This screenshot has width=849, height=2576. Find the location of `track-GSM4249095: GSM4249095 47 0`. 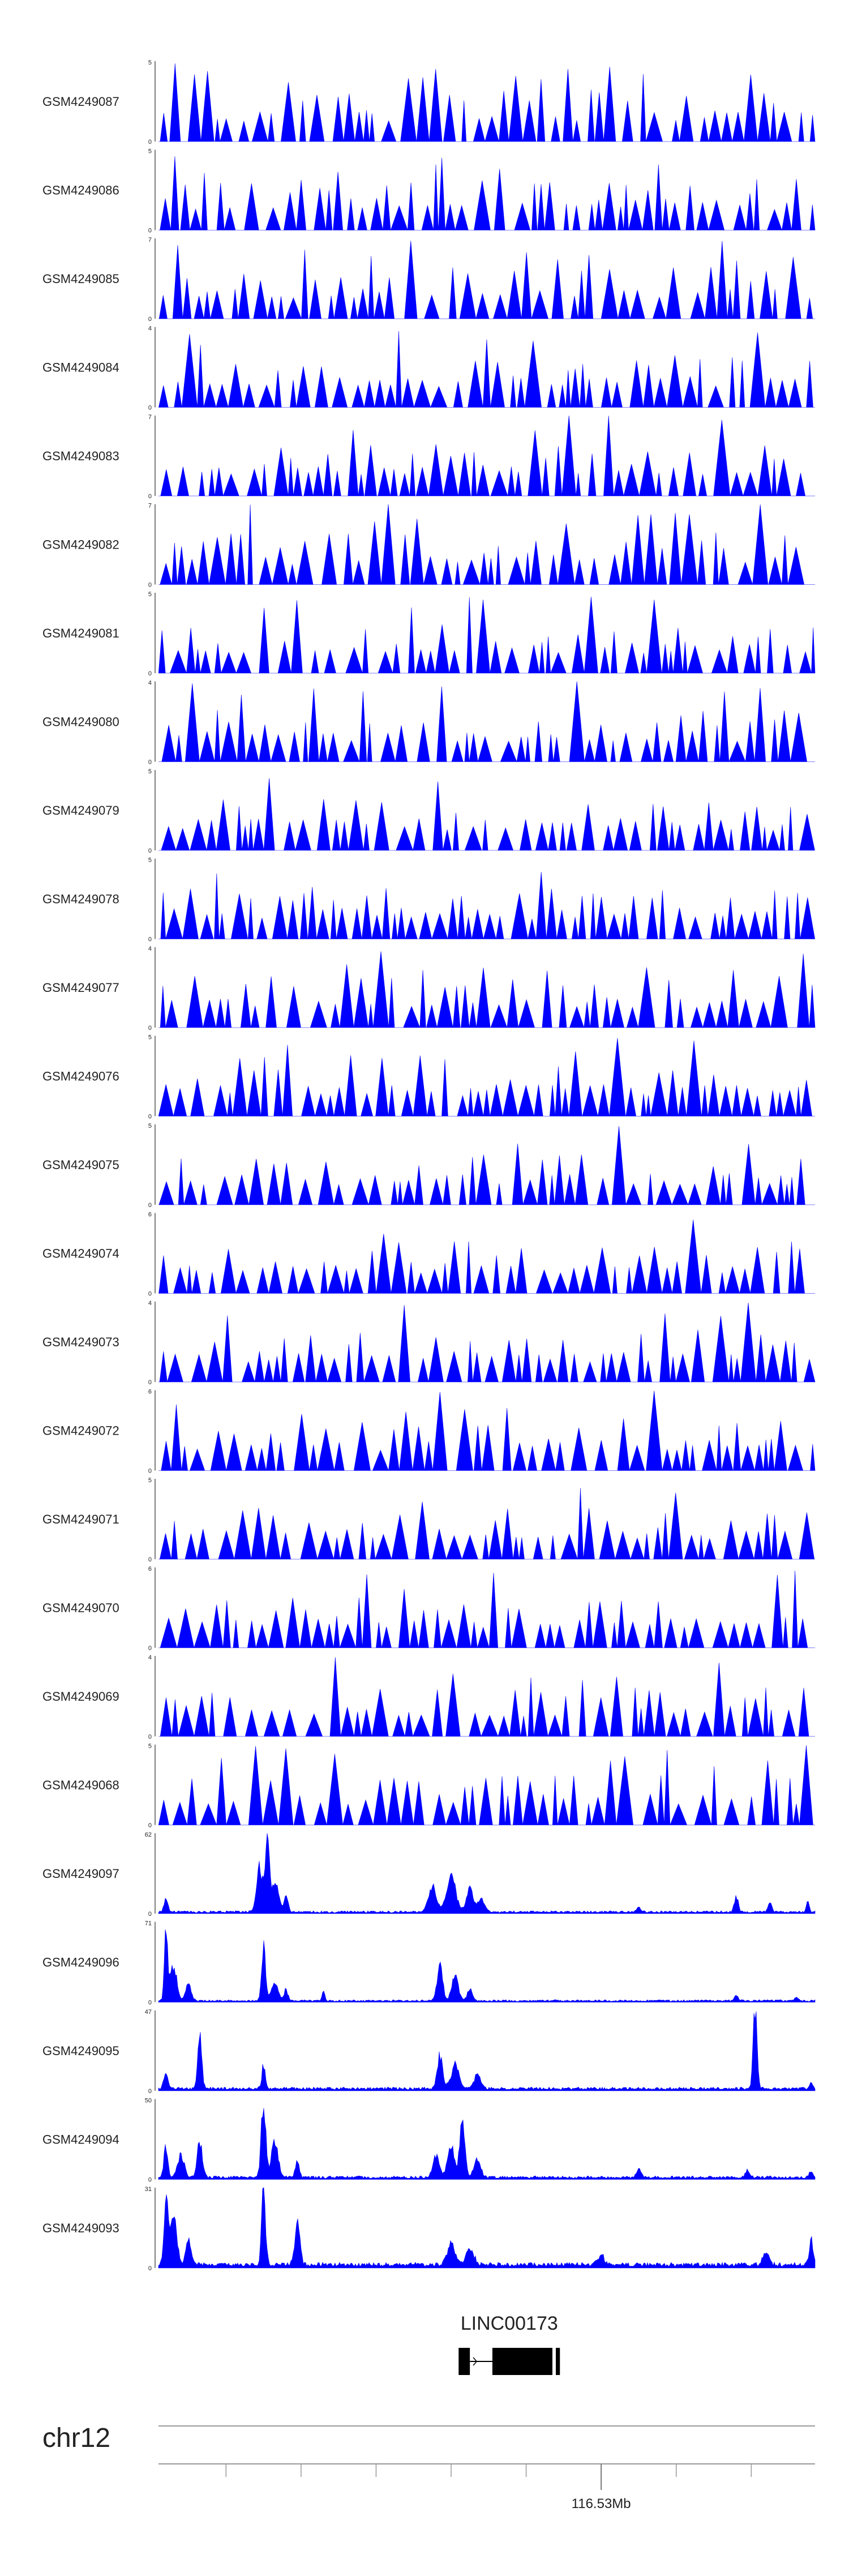

track-GSM4249095: GSM4249095 47 0 is located at coordinates (429, 2052).